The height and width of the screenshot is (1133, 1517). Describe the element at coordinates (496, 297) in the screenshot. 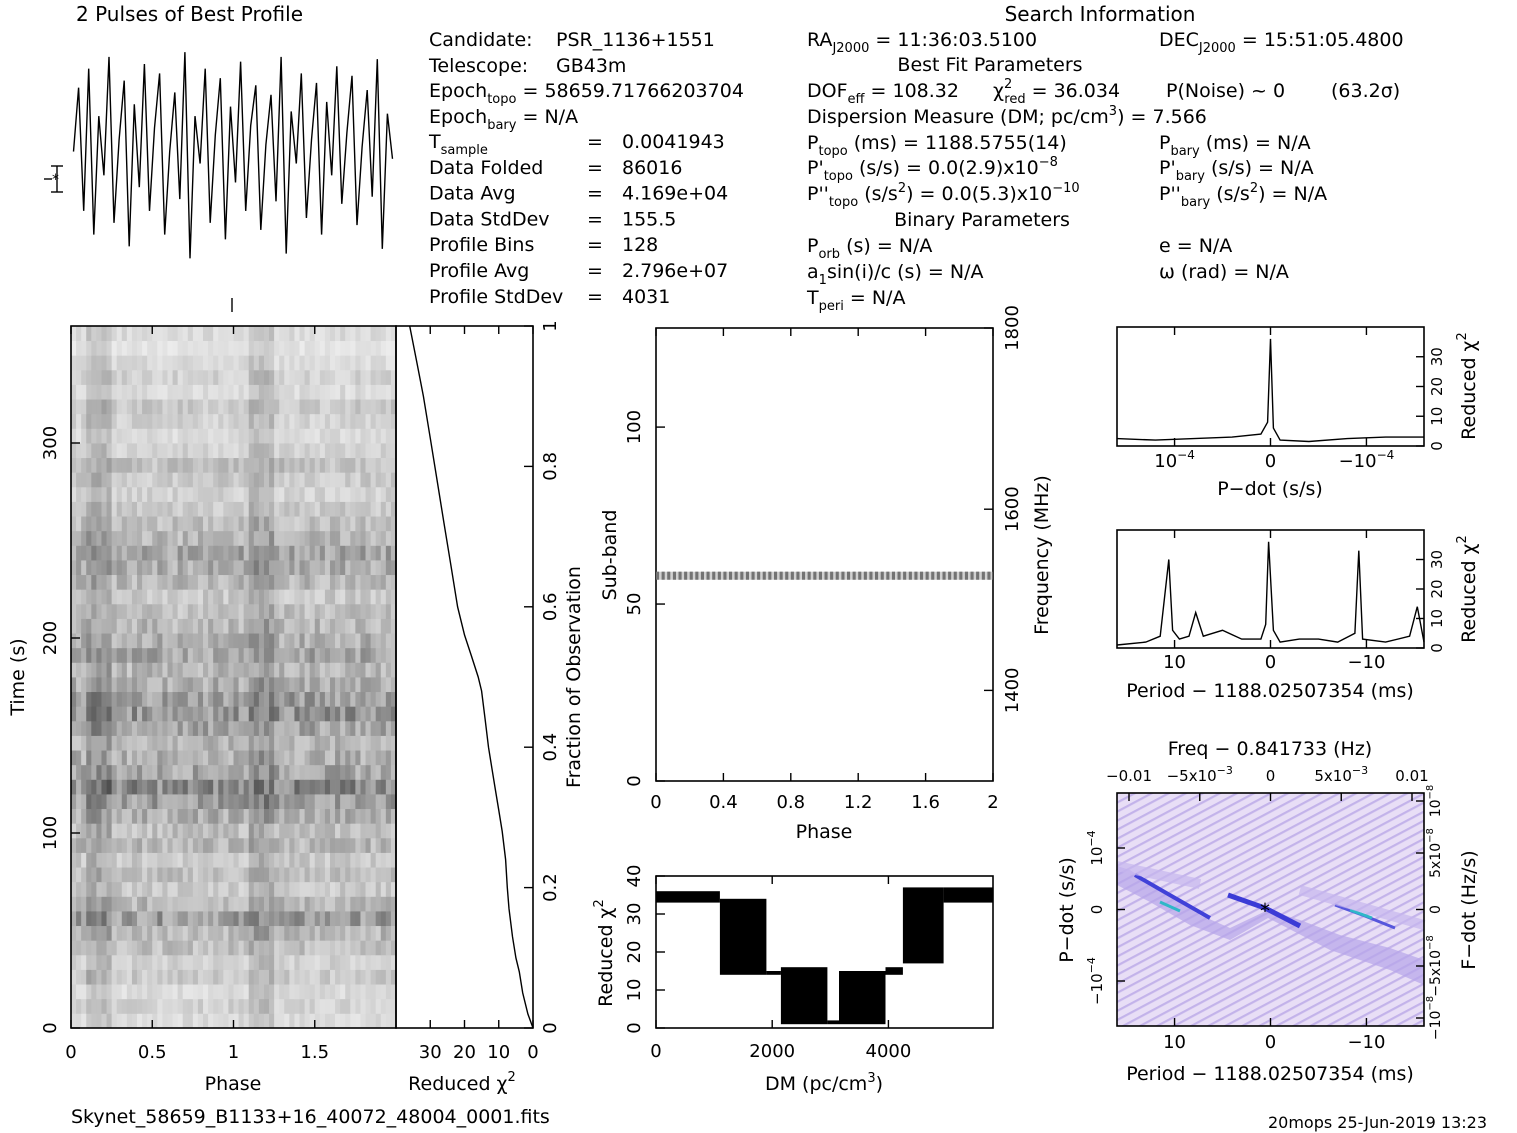

I see `info-profile_stddev-label: Profile StdDev` at that location.